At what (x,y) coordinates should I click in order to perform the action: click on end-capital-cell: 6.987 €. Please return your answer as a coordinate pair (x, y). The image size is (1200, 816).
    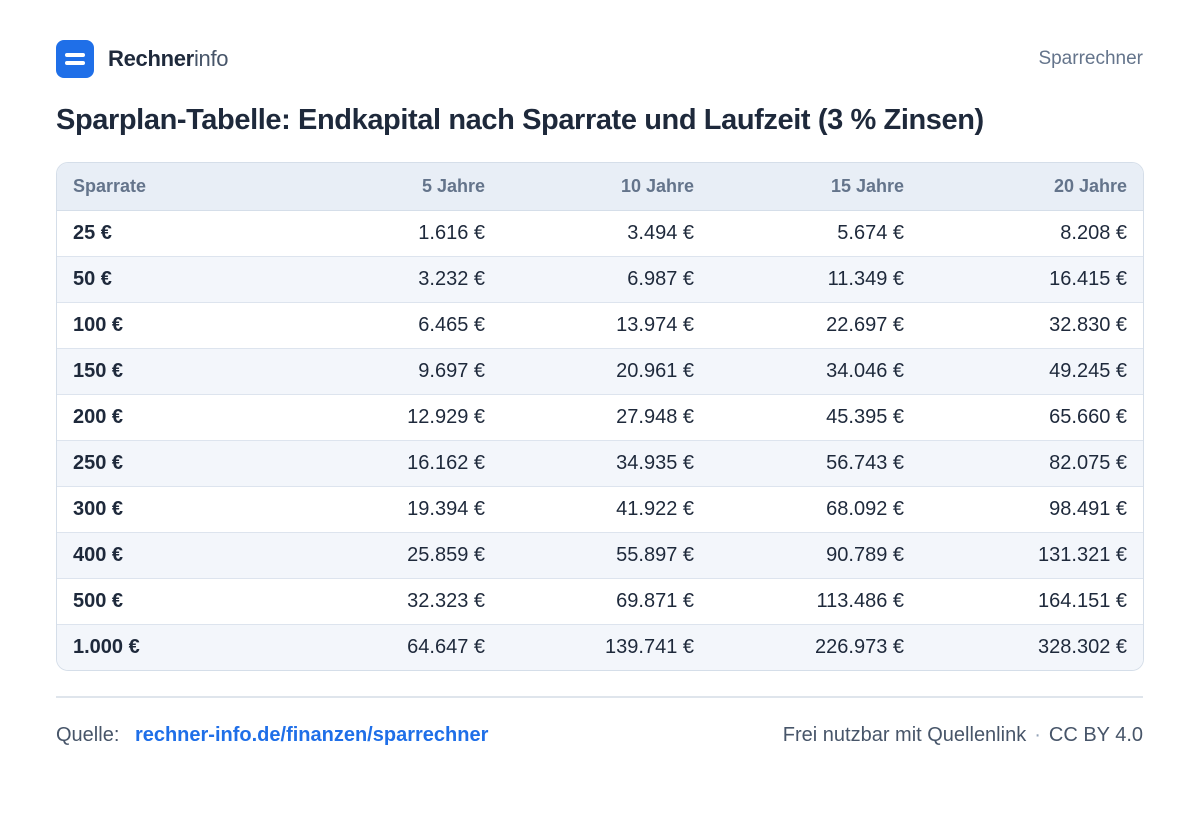
    Looking at the image, I should click on (605, 279).